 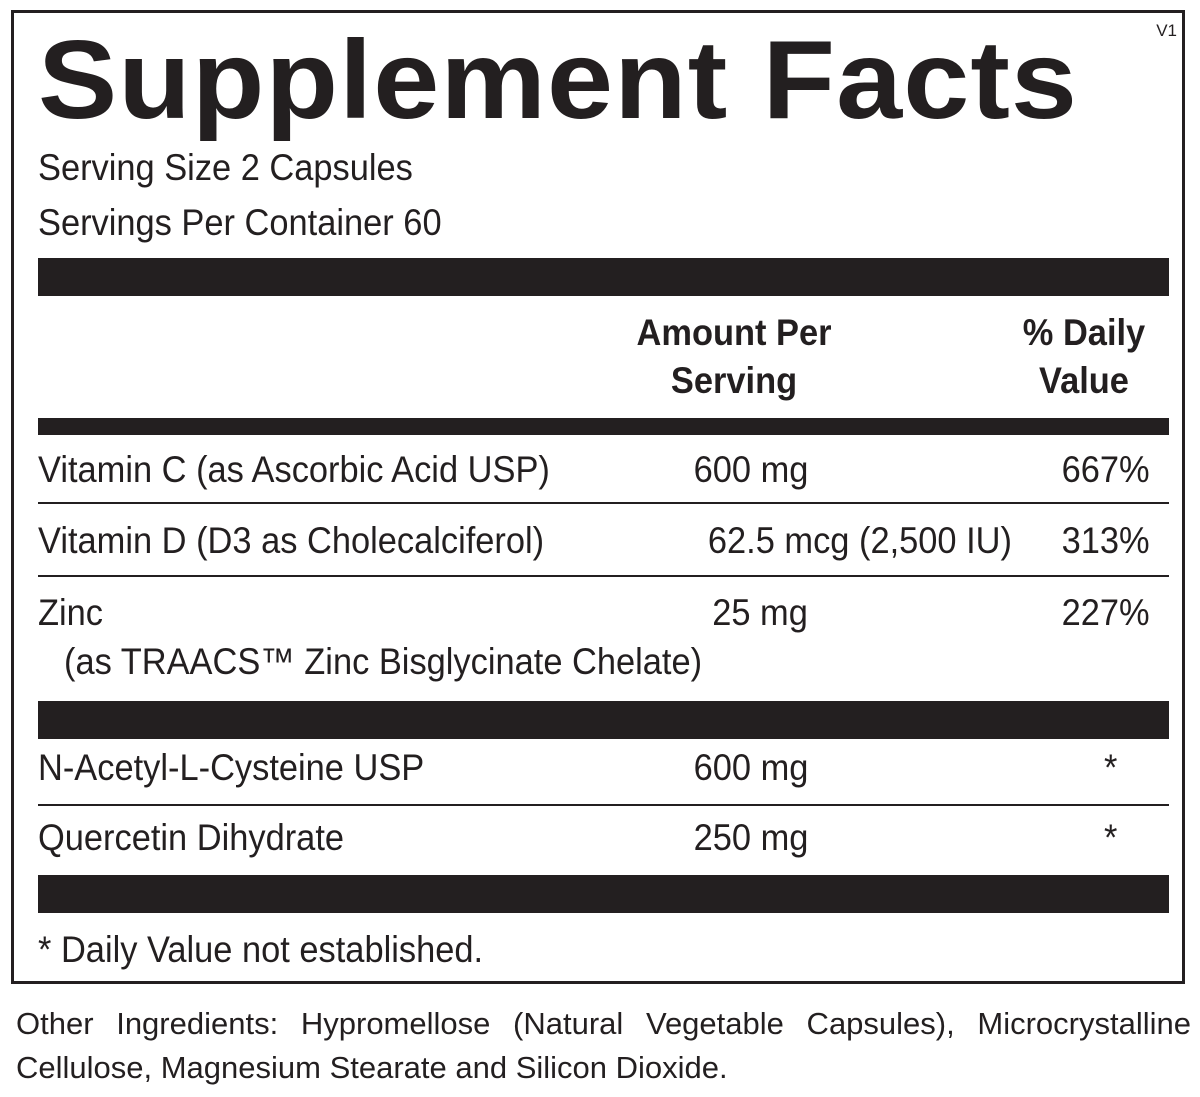 What do you see at coordinates (294, 469) in the screenshot?
I see `nutrient-name: Vitamin C (as Ascorbic Acid USP)` at bounding box center [294, 469].